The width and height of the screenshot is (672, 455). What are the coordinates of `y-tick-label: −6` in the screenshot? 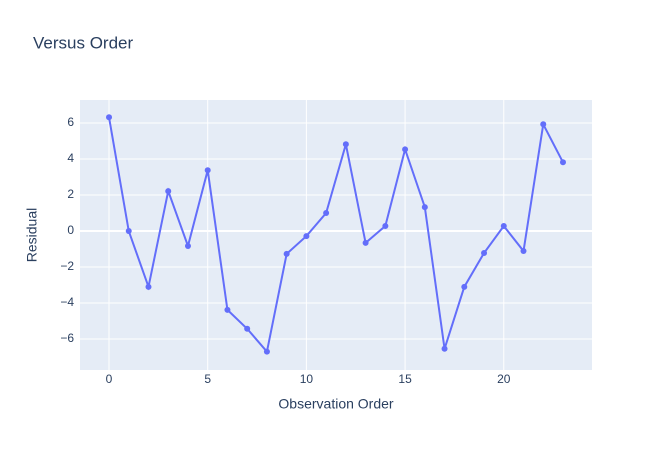 It's located at (67, 338).